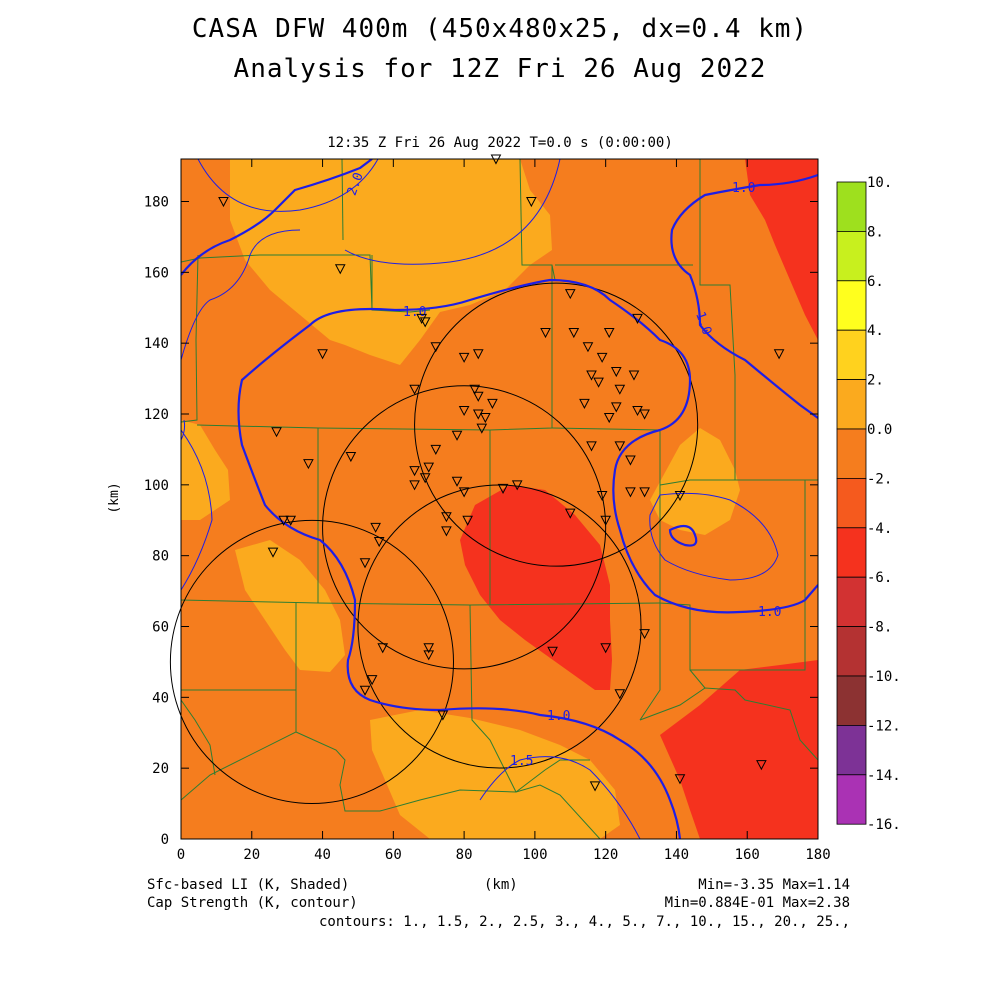  What do you see at coordinates (875, 232) in the screenshot?
I see `colorbar-label: 8.` at bounding box center [875, 232].